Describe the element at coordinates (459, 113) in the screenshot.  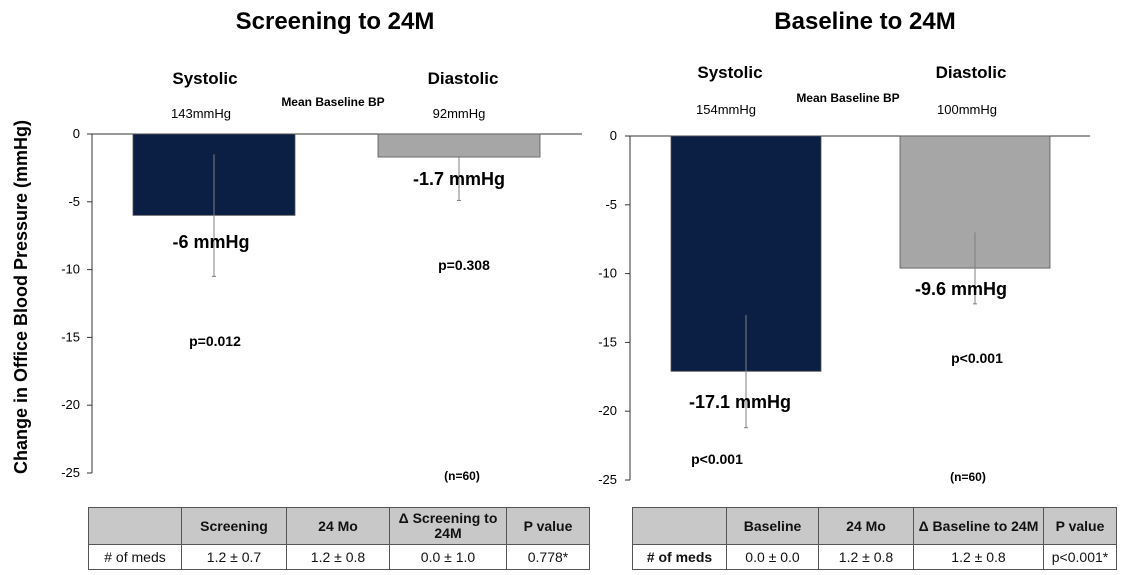
I see `baseline-value-label: 92mmHg` at that location.